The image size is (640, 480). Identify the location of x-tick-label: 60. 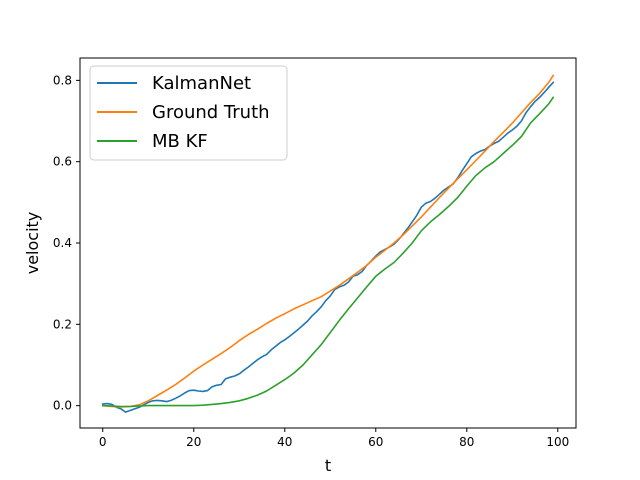
(375, 442).